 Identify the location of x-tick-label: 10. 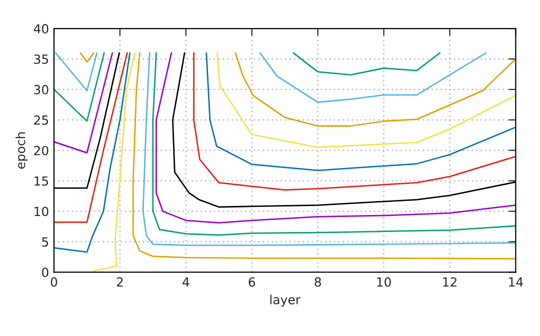
(384, 282).